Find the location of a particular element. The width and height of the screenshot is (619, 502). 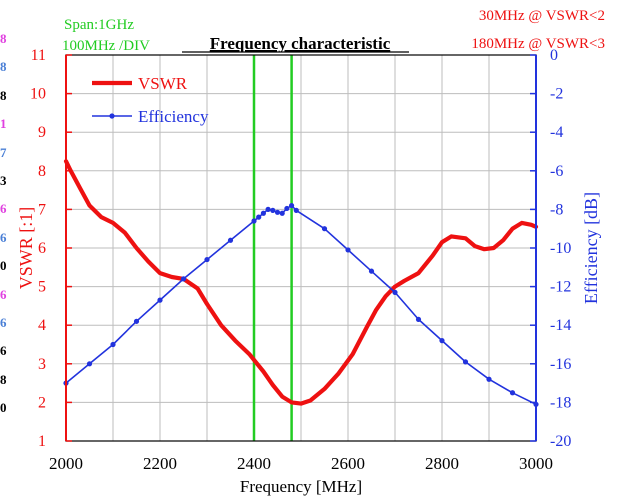

left-tick-label: 2 is located at coordinates (42, 402).